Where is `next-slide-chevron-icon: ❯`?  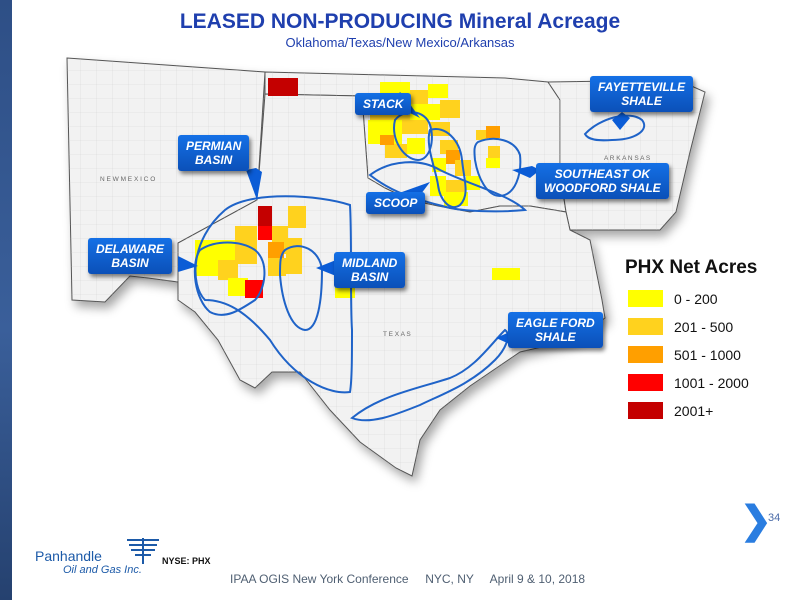
next-slide-chevron-icon: ❯ is located at coordinates (756, 521).